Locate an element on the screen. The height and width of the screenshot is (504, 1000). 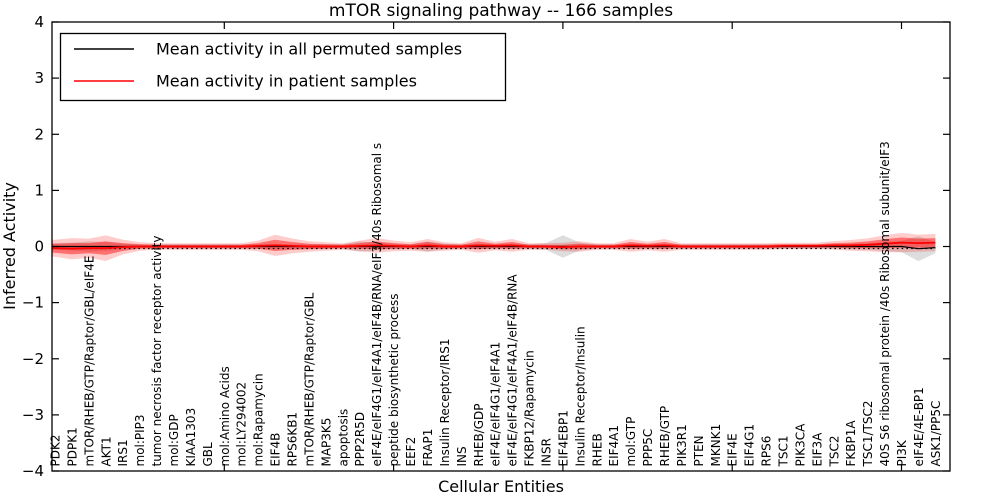
y-tick-label: 2 is located at coordinates (39, 134).